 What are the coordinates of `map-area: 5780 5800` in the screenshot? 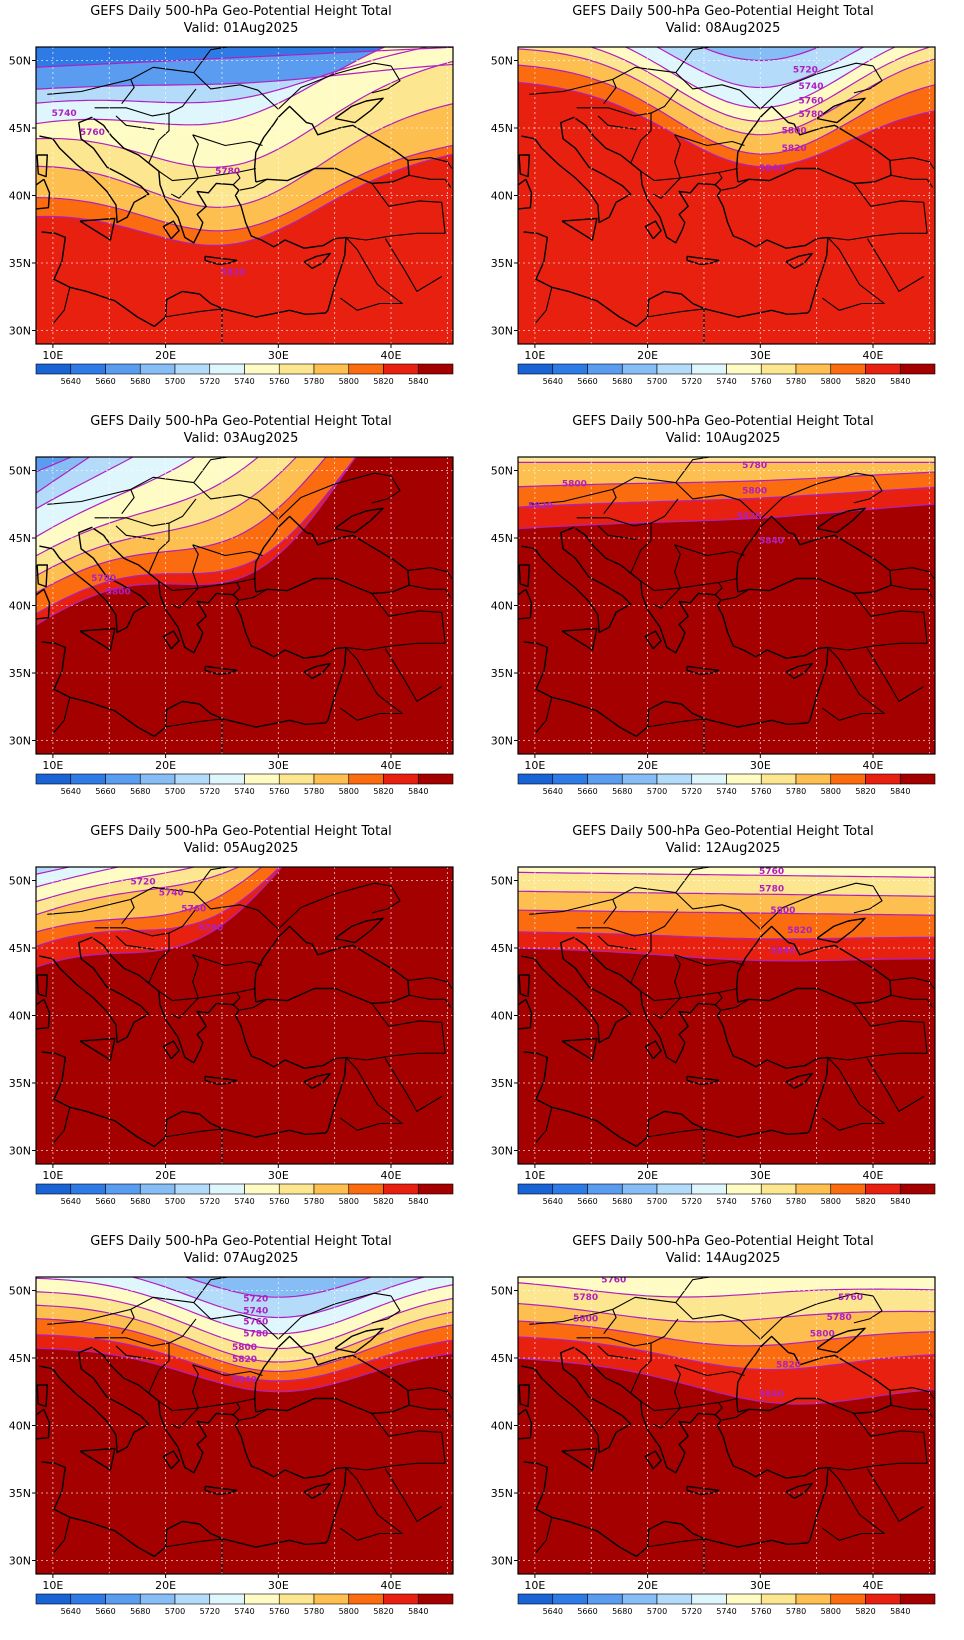 It's located at (244, 605).